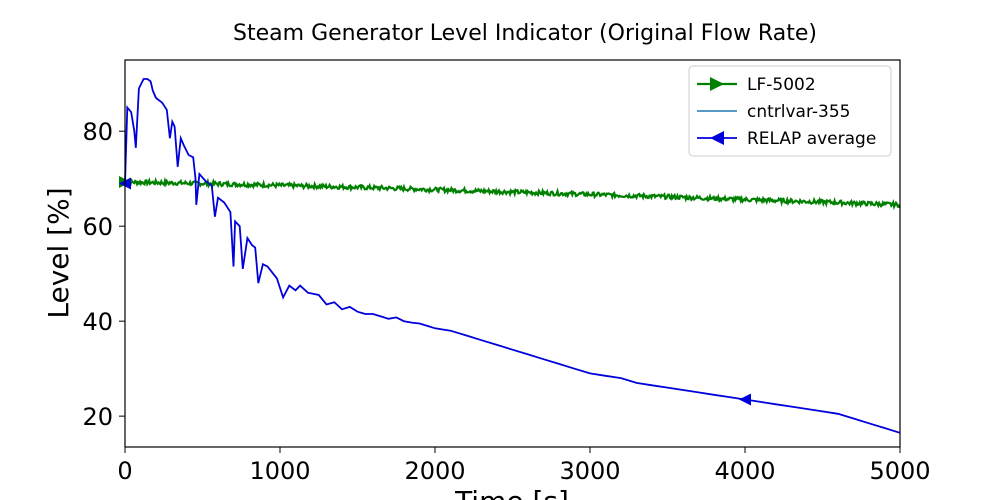  Describe the element at coordinates (97, 227) in the screenshot. I see `y-tick-label: 60` at that location.